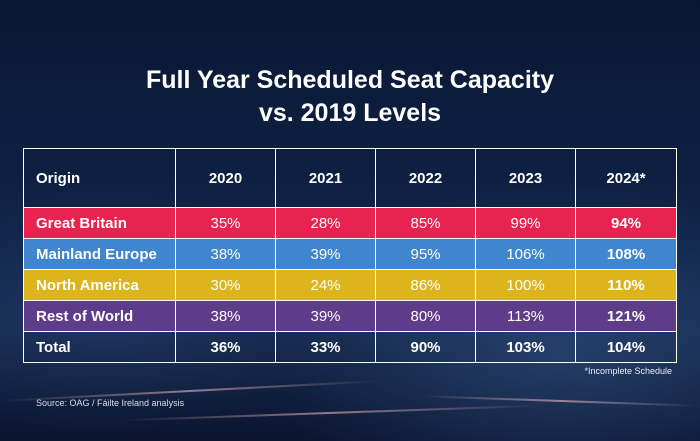  What do you see at coordinates (628, 371) in the screenshot?
I see `footnote: *Incomplete Schedule` at bounding box center [628, 371].